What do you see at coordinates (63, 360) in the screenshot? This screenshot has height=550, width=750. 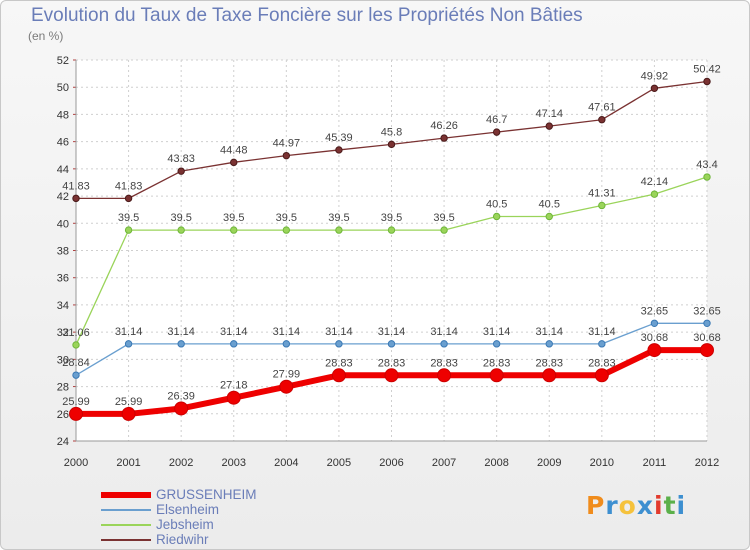 I see `y-tick-label: 30` at bounding box center [63, 360].